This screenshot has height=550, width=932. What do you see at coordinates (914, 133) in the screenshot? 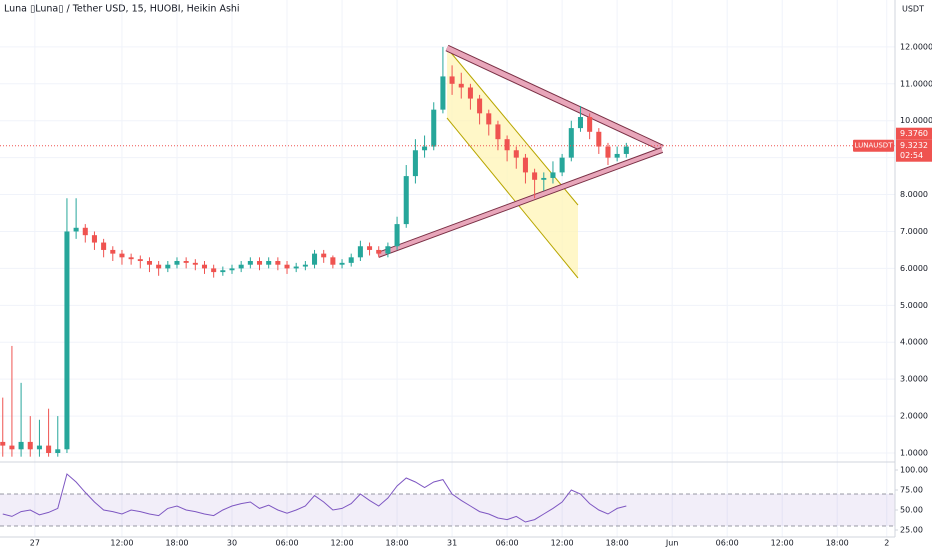
I see `high-price-box` at bounding box center [914, 133].